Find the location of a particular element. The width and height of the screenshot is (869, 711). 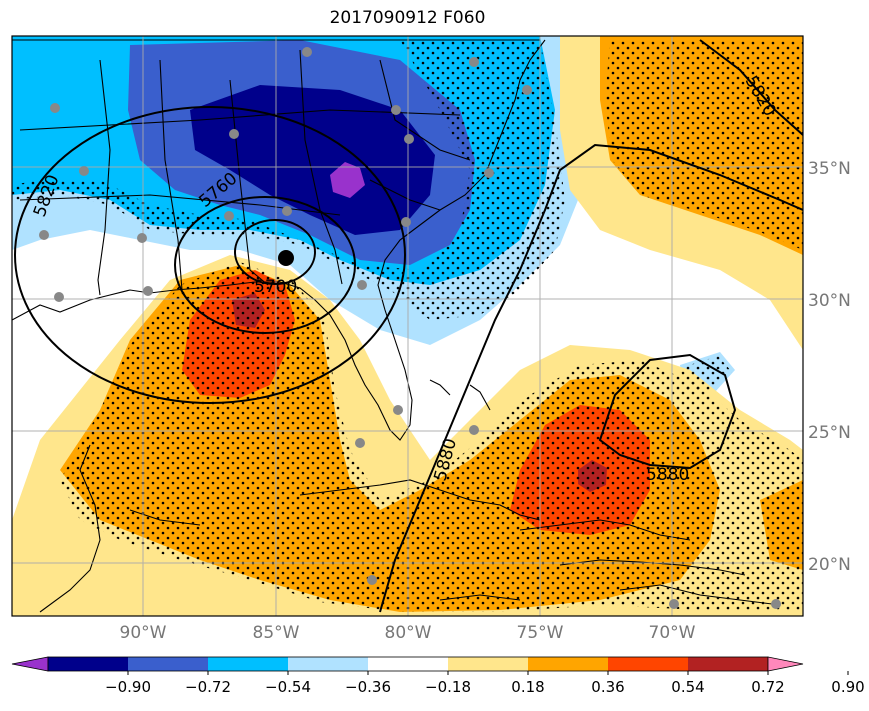

lon-label-80: 80°W is located at coordinates (408, 633).